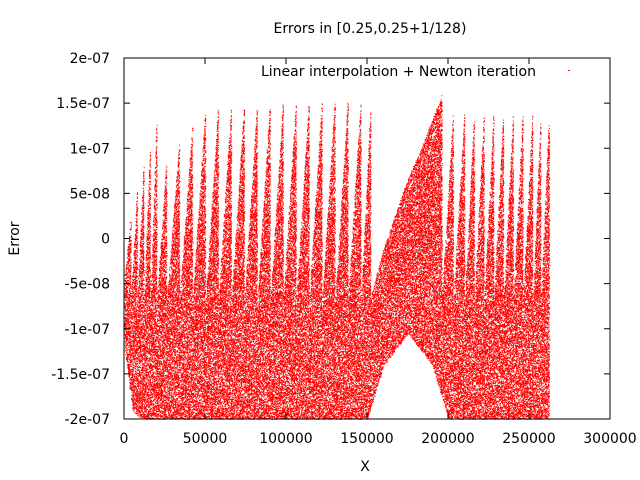 This screenshot has width=640, height=480. I want to click on x-tick-label: 250000, so click(528, 439).